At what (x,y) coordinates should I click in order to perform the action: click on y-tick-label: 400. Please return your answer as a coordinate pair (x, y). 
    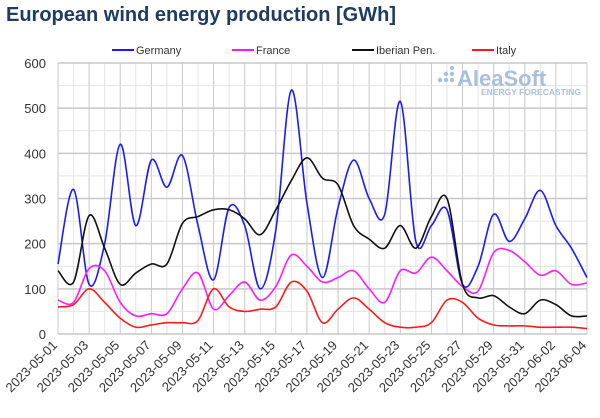
    Looking at the image, I should click on (35, 153).